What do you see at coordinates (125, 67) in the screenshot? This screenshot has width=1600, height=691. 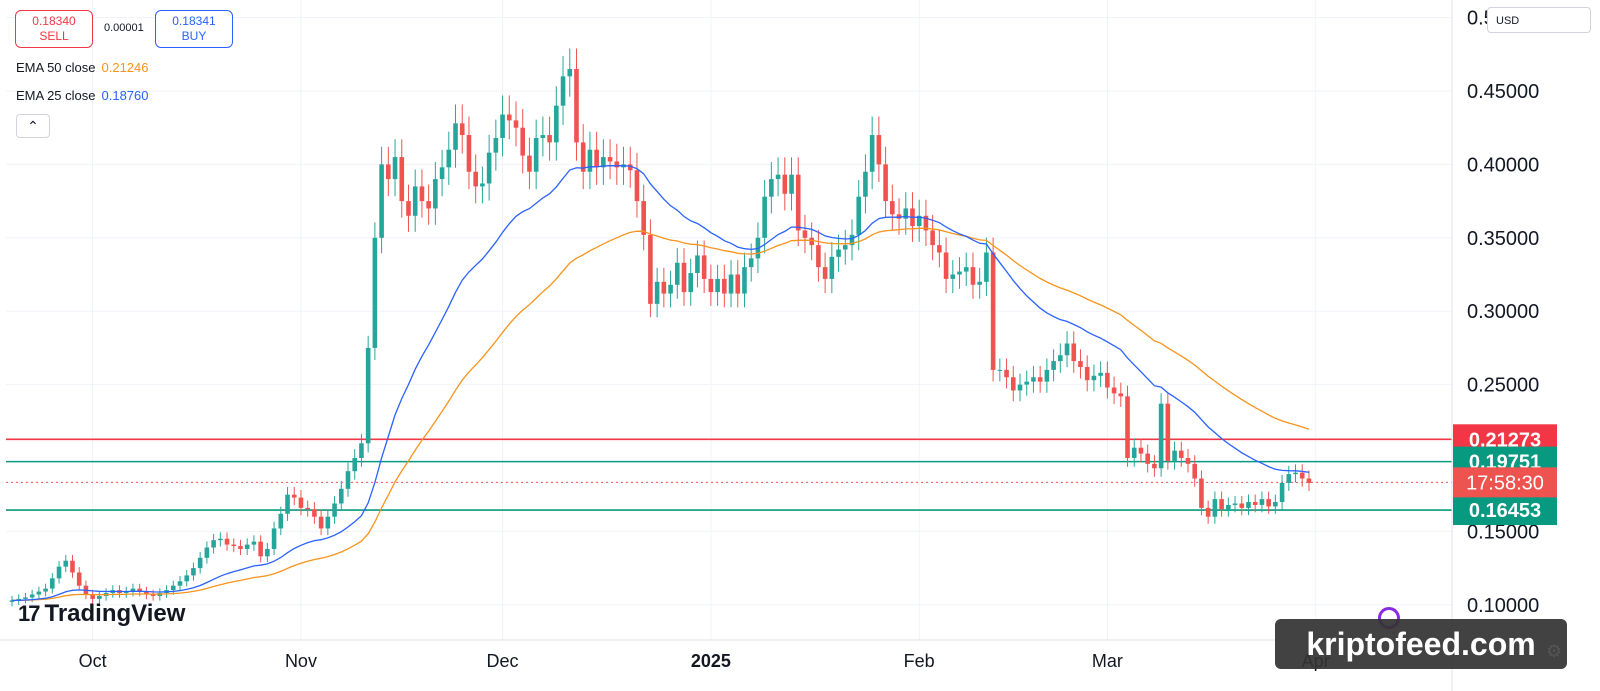 I see `ema50-value: 0.21246` at bounding box center [125, 67].